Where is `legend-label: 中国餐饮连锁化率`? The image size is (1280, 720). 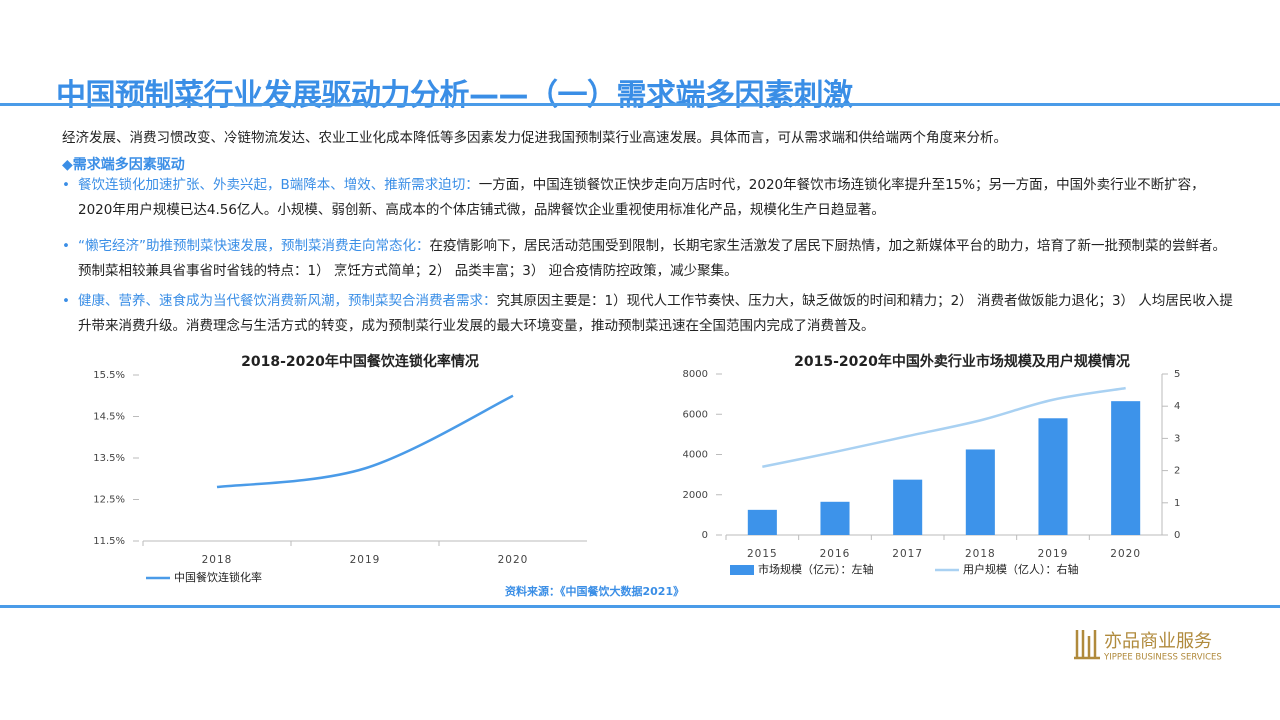 legend-label: 中国餐饮连锁化率 is located at coordinates (218, 577).